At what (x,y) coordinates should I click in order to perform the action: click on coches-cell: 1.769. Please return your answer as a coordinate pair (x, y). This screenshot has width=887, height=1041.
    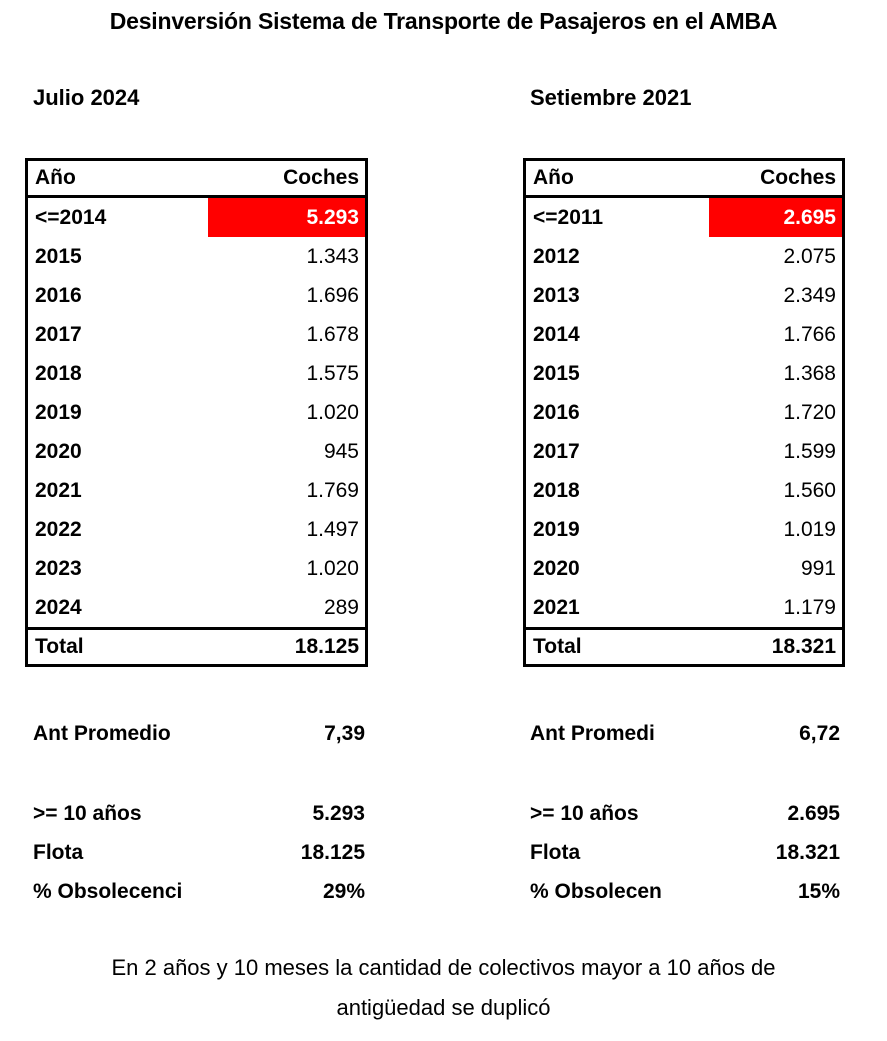
    Looking at the image, I should click on (332, 490).